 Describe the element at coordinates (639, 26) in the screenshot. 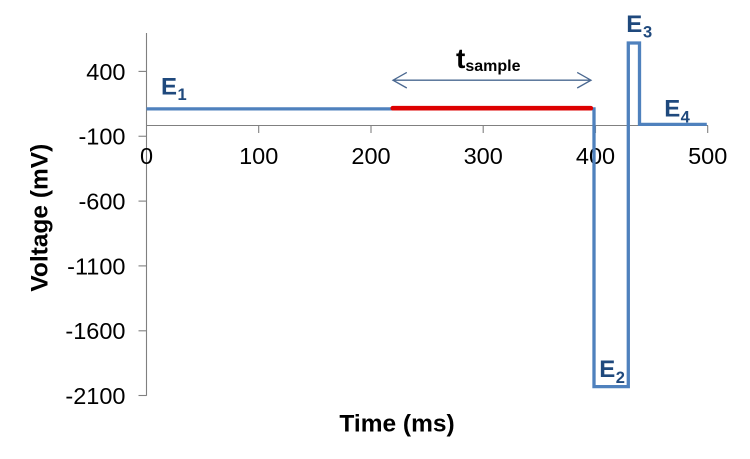

I see `svg-text: E3` at that location.